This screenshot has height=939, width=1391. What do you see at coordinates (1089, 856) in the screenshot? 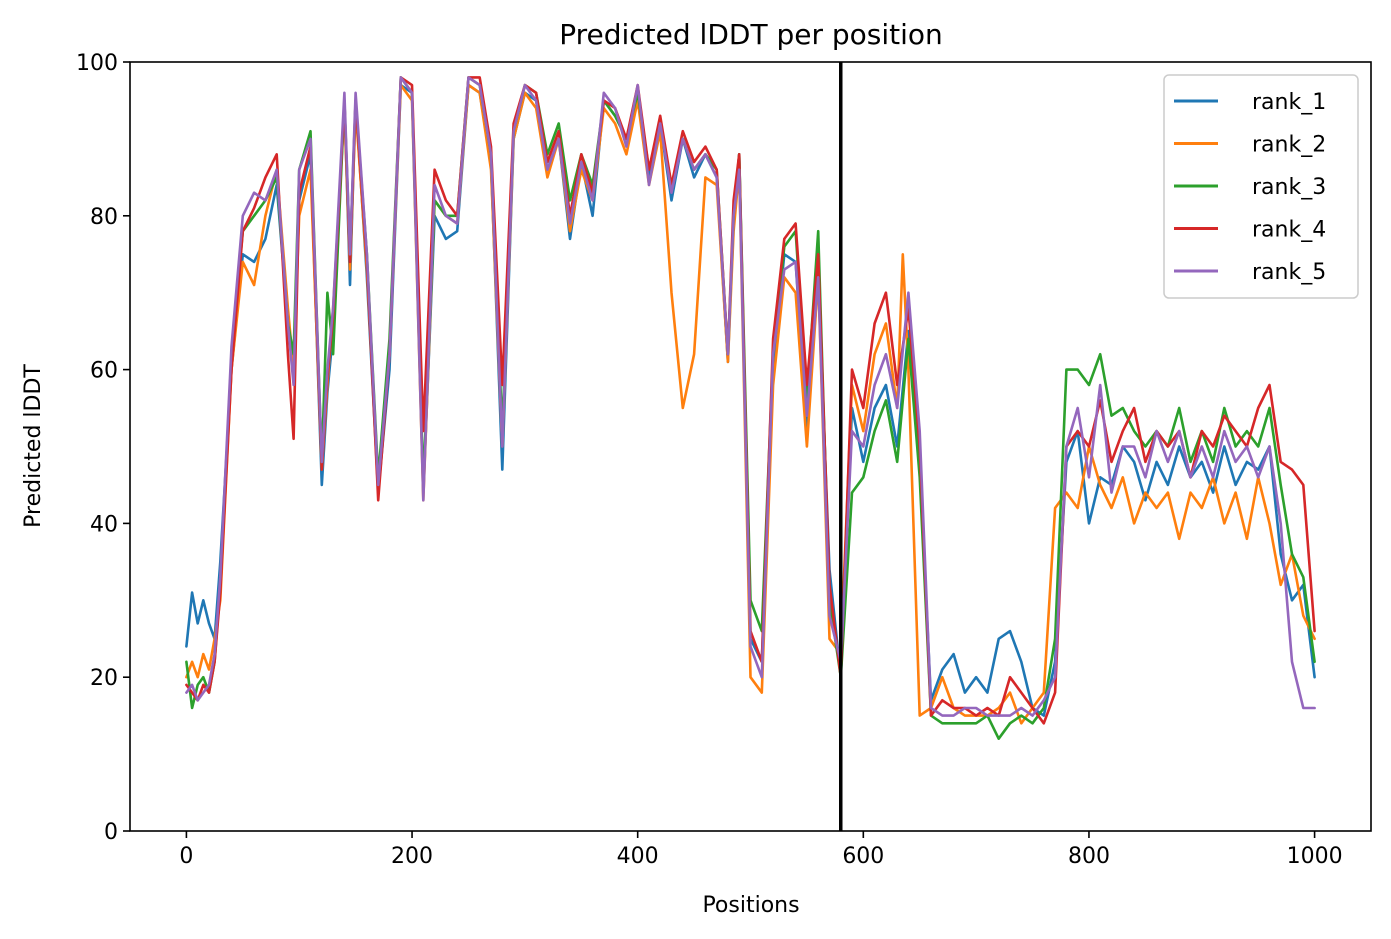
I see `x-tick-label: 800` at bounding box center [1089, 856].